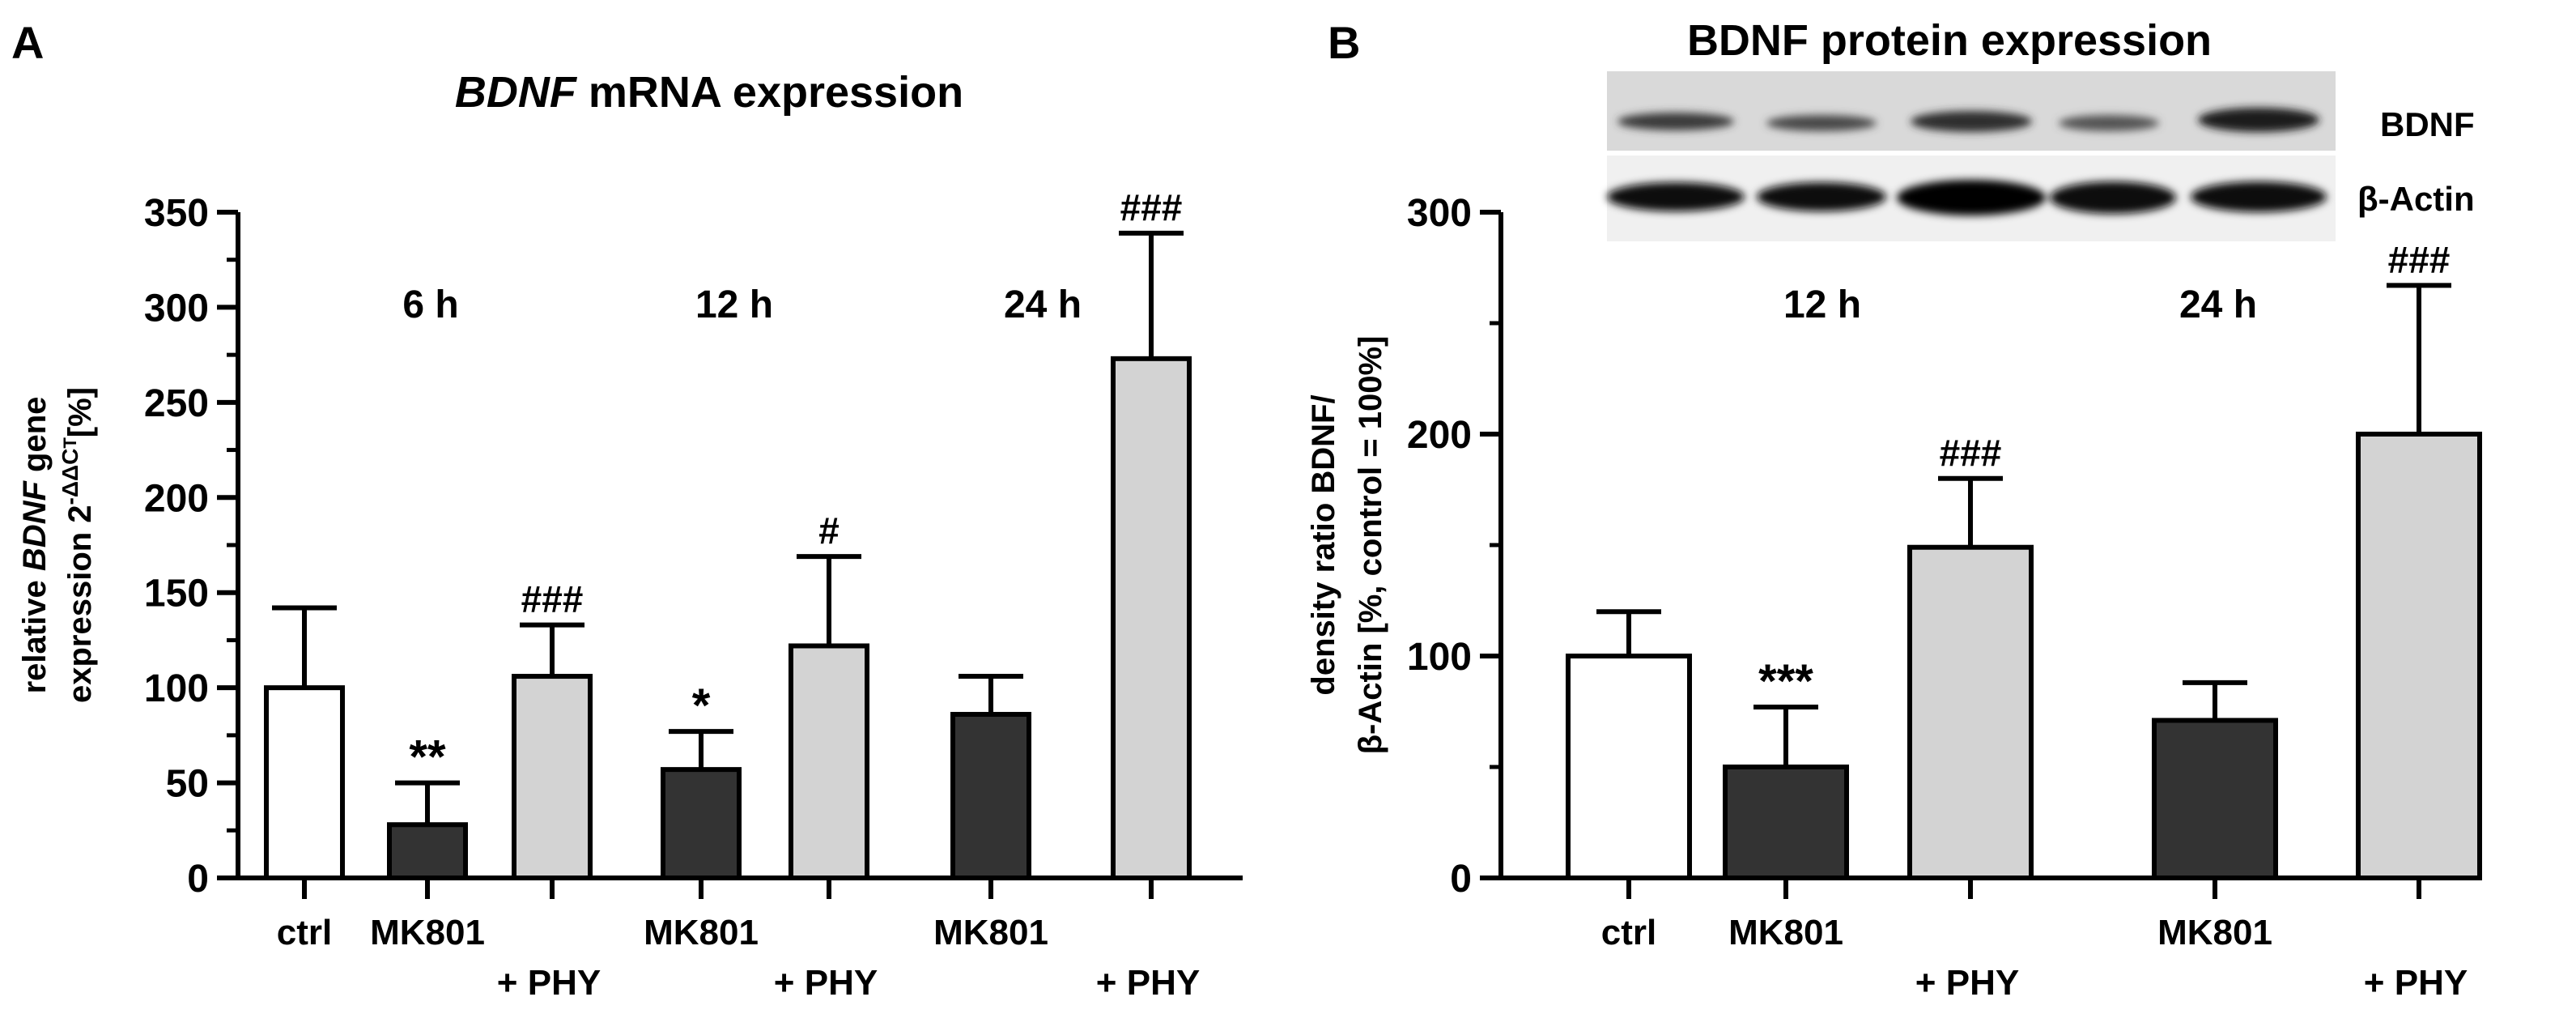  What do you see at coordinates (28, 42) in the screenshot?
I see `panel-a-label: A` at bounding box center [28, 42].